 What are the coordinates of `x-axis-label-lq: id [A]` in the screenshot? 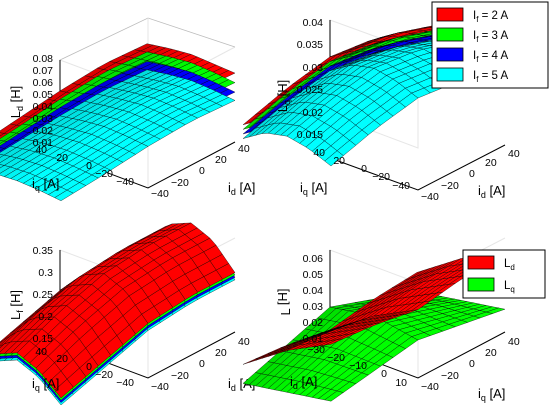 It's located at (491, 191).